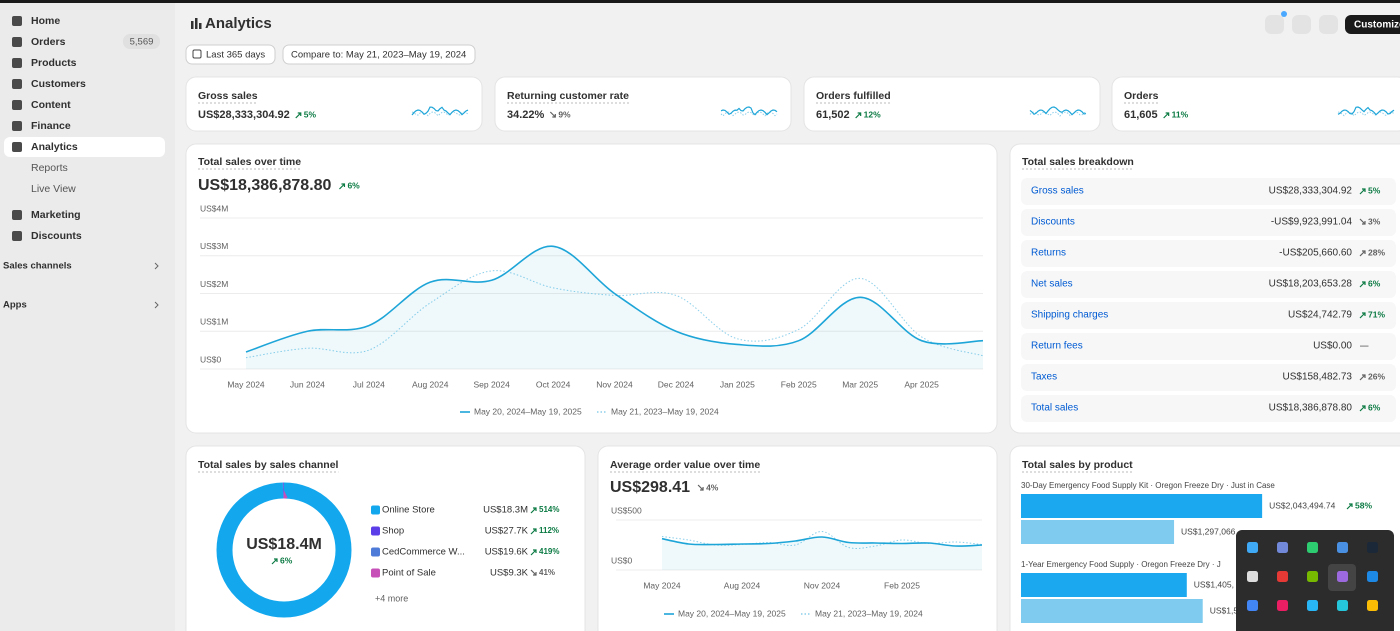 This screenshot has height=631, width=1400. What do you see at coordinates (230, 54) in the screenshot?
I see `date-range-button` at bounding box center [230, 54].